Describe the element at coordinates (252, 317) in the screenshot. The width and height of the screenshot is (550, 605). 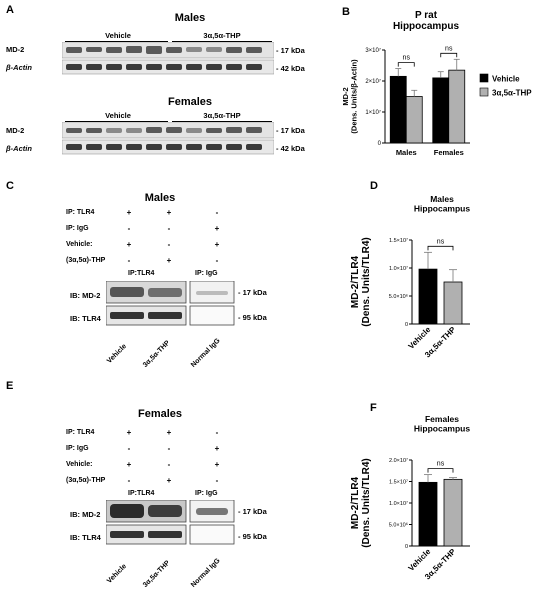
I see `panel-c-kda-95: - 95 kDa` at that location.